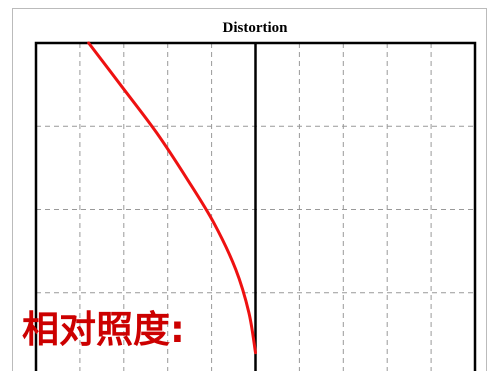 The width and height of the screenshot is (496, 371). I want to click on relative-illumination-caption: 相对照度:, so click(103, 329).